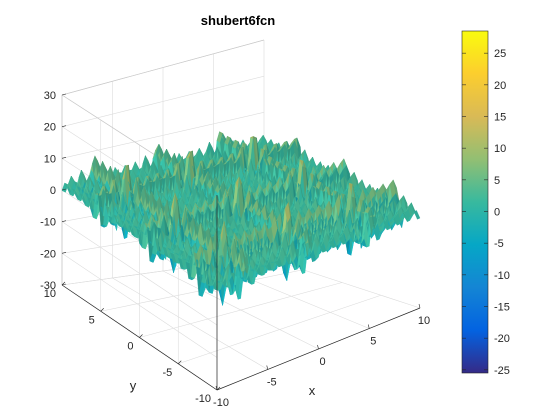  Describe the element at coordinates (500, 118) in the screenshot. I see `colorbar-tick-label: 15` at that location.